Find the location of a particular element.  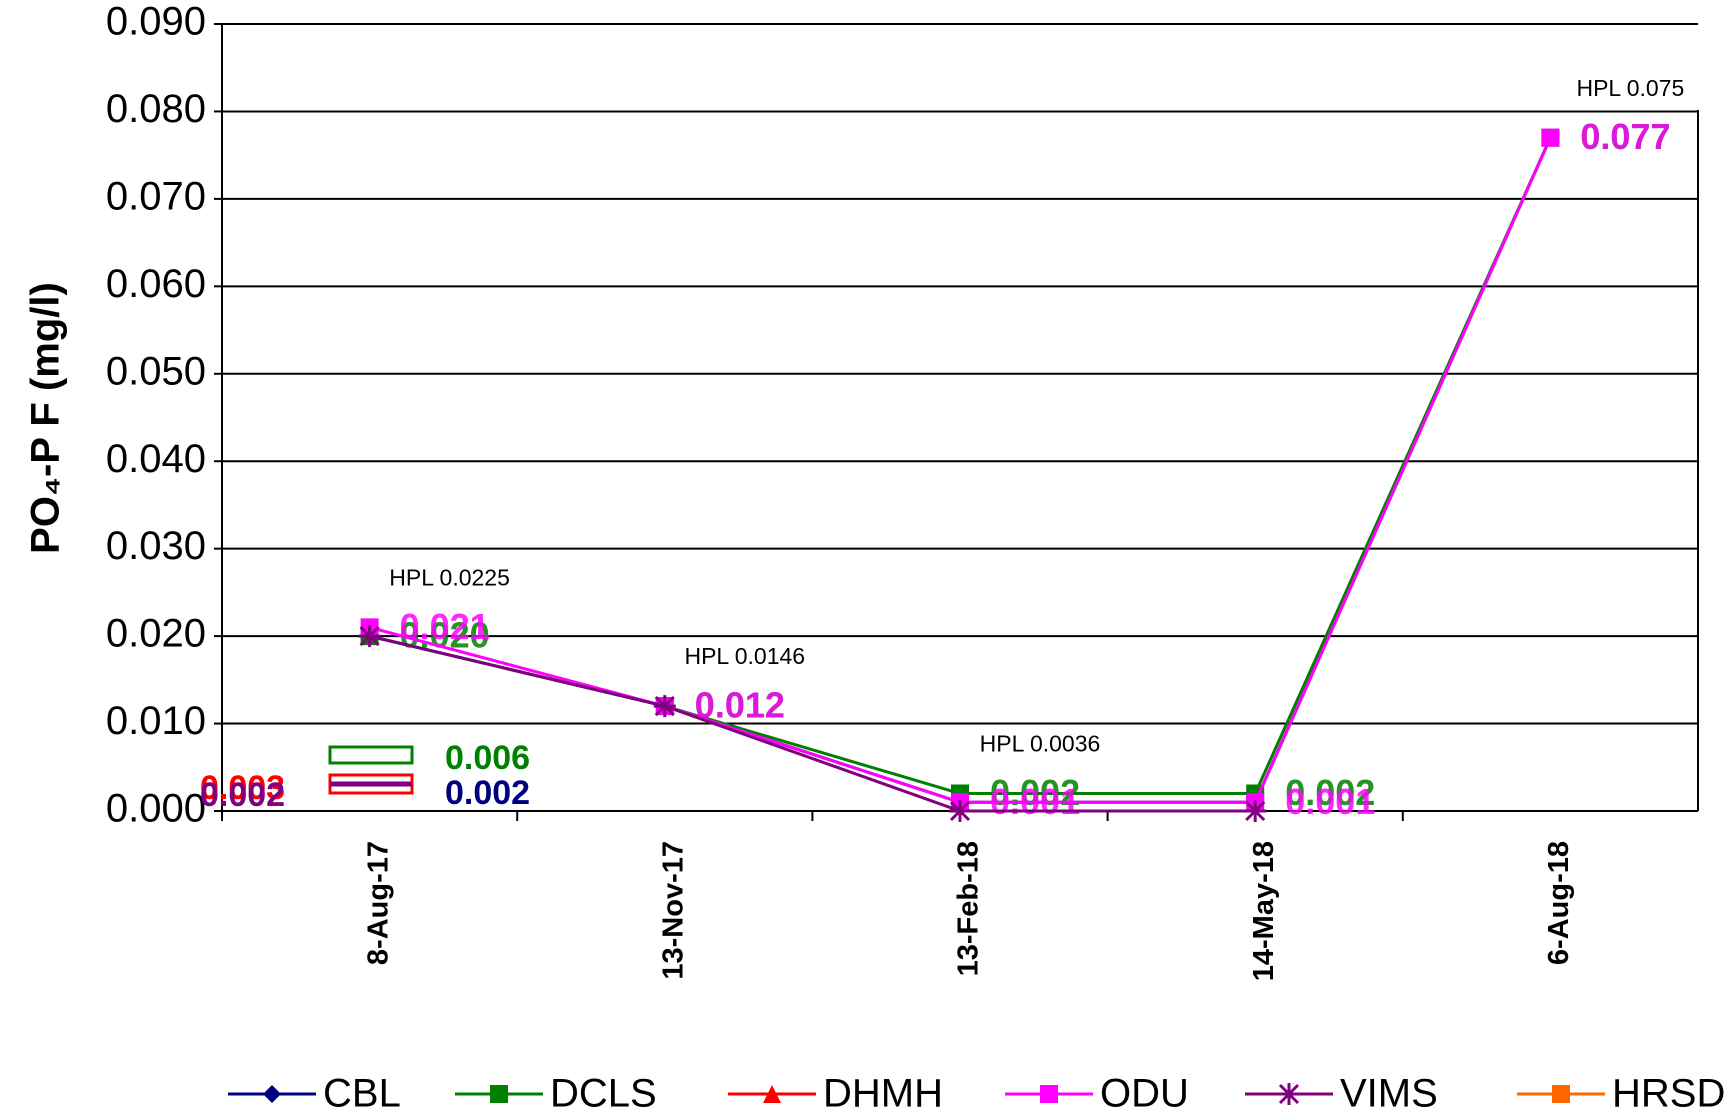

y-tick-label: 0.070 is located at coordinates (156, 196).